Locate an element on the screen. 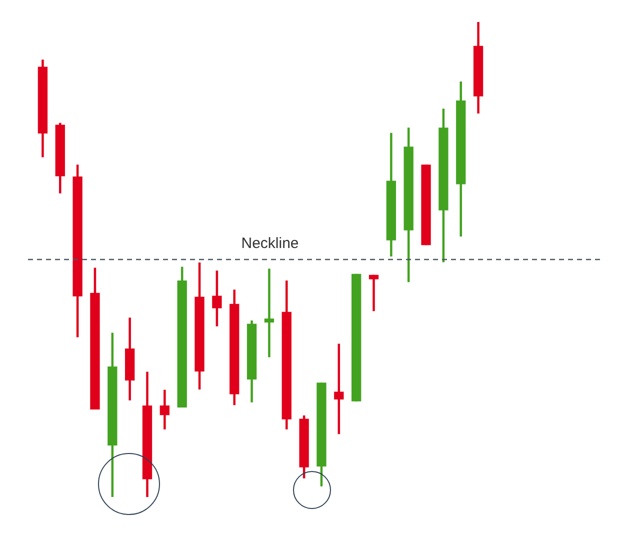 This screenshot has width=621, height=535. ref-line-label: Neckline is located at coordinates (270, 243).